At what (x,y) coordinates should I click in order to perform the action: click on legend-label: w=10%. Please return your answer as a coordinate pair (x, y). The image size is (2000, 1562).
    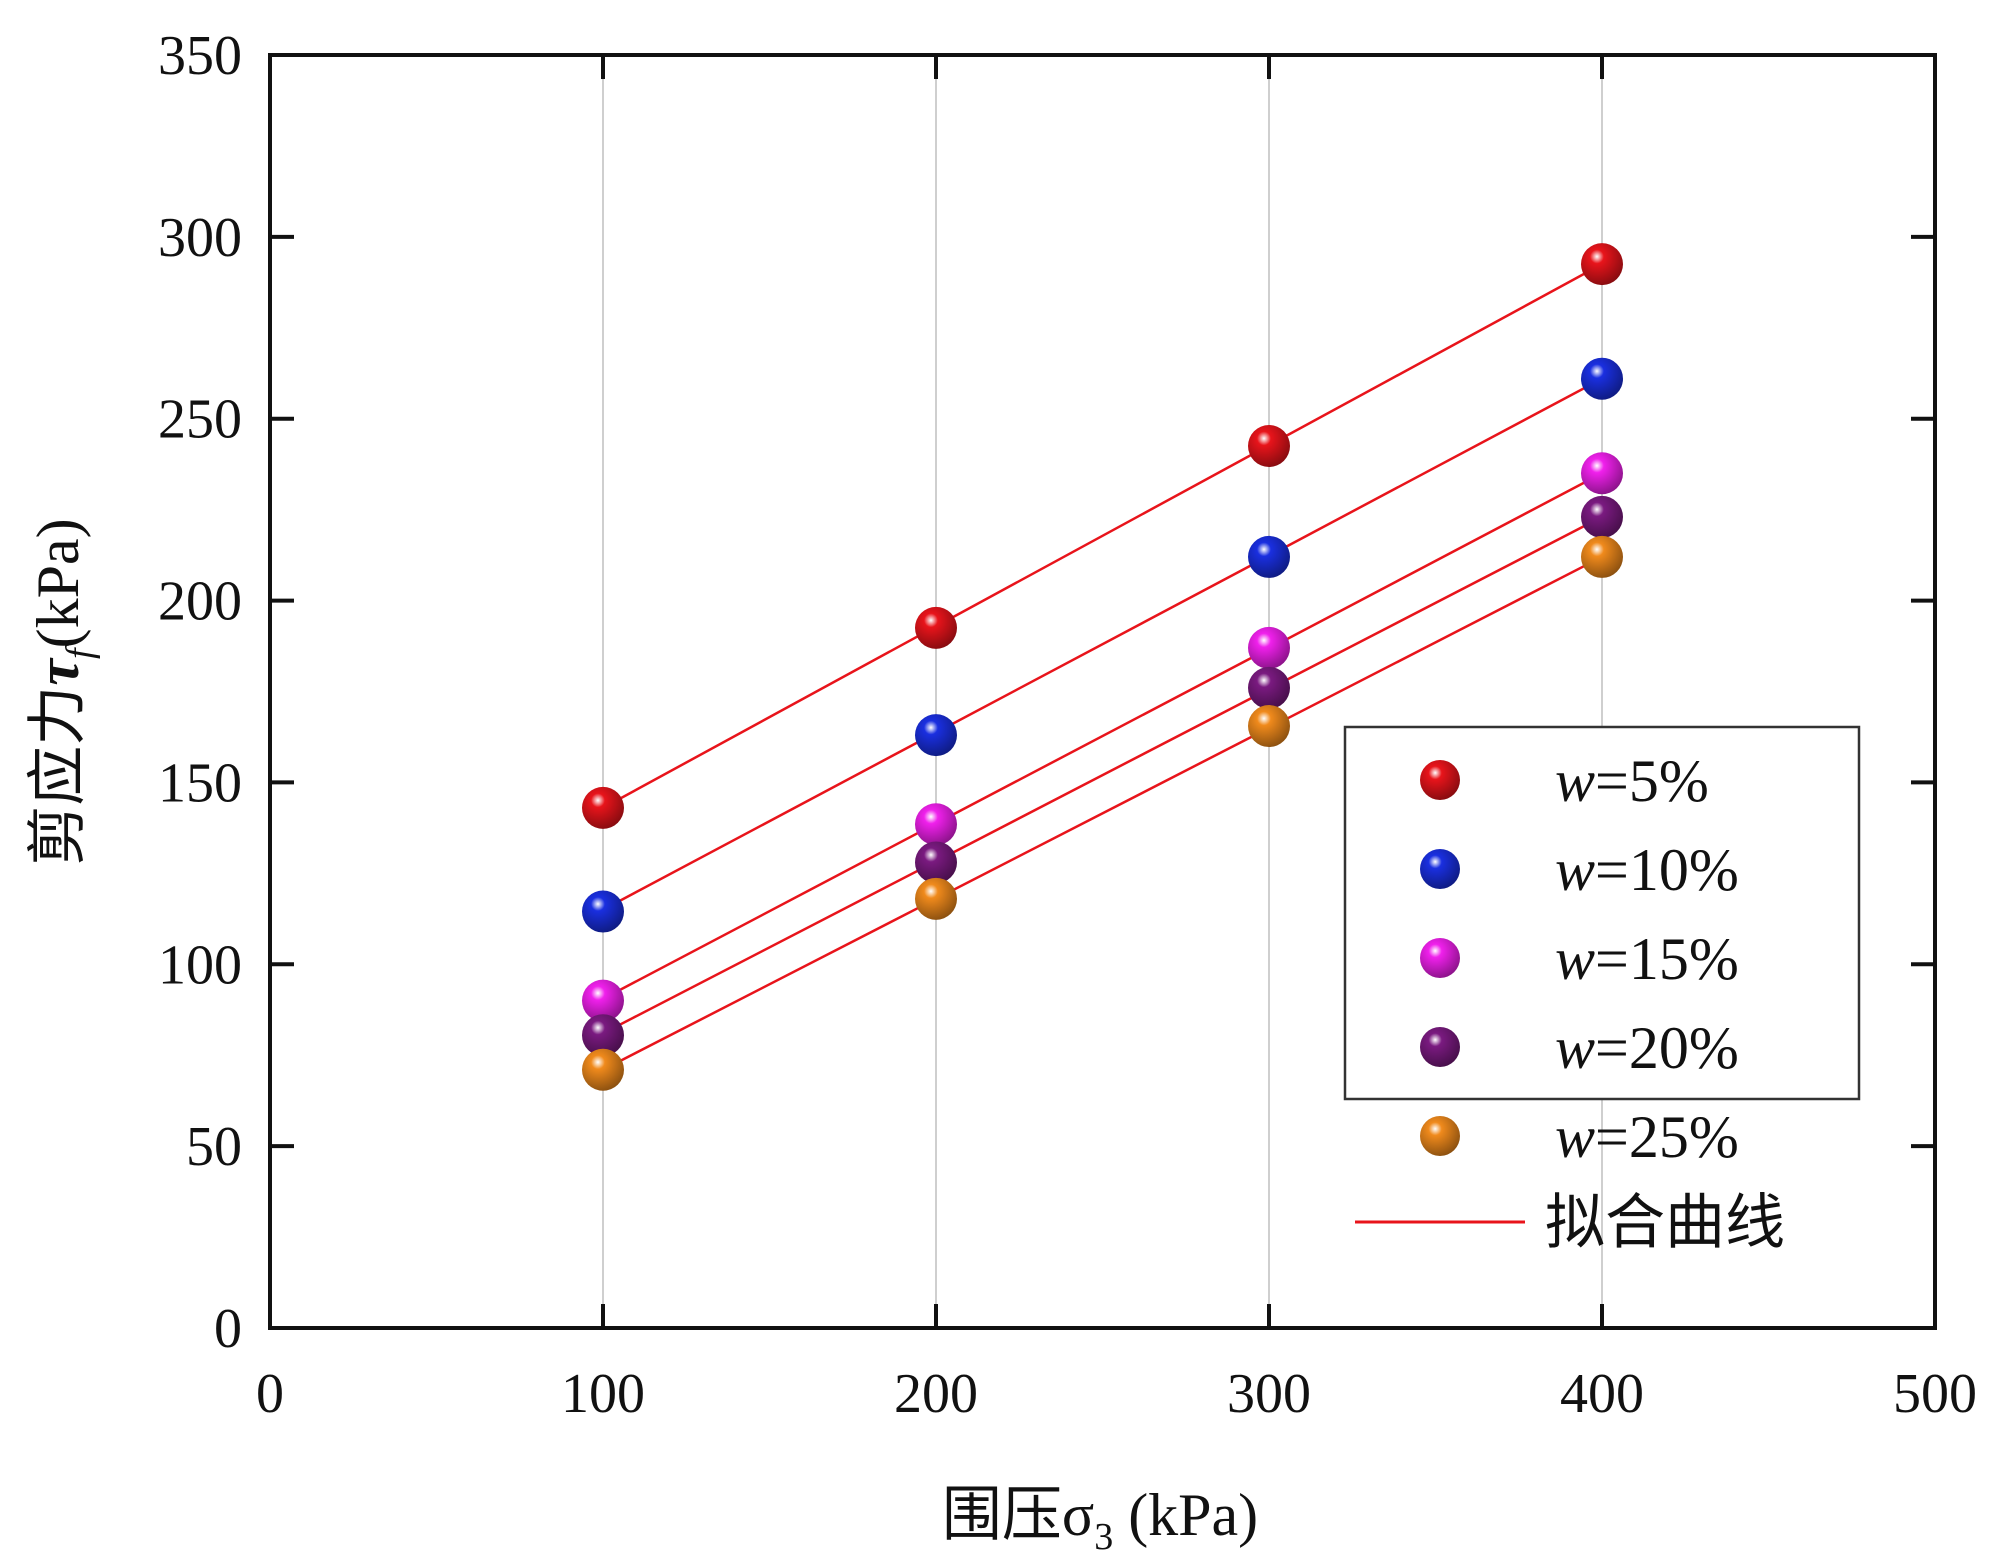
    Looking at the image, I should click on (1647, 870).